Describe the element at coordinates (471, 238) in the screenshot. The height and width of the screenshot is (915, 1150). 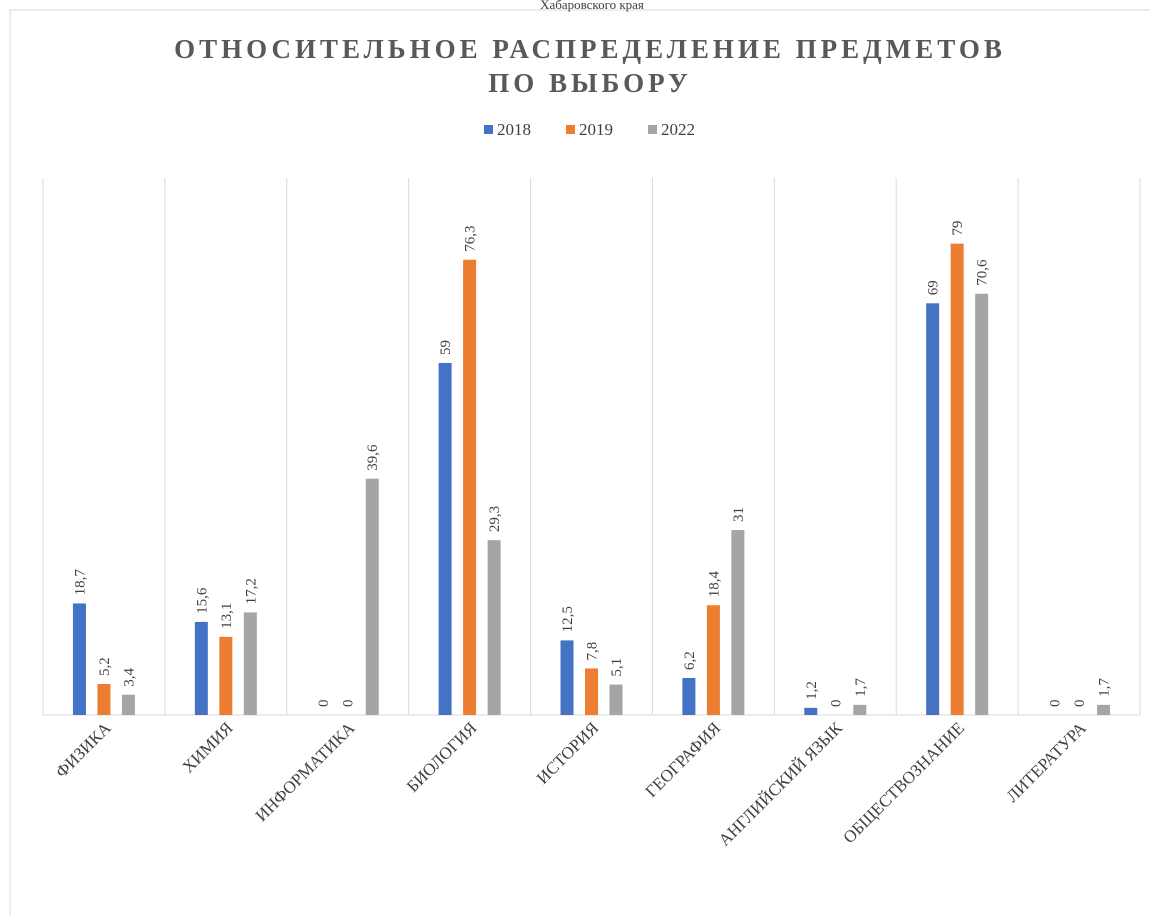
I see `value-label: 76,3` at that location.